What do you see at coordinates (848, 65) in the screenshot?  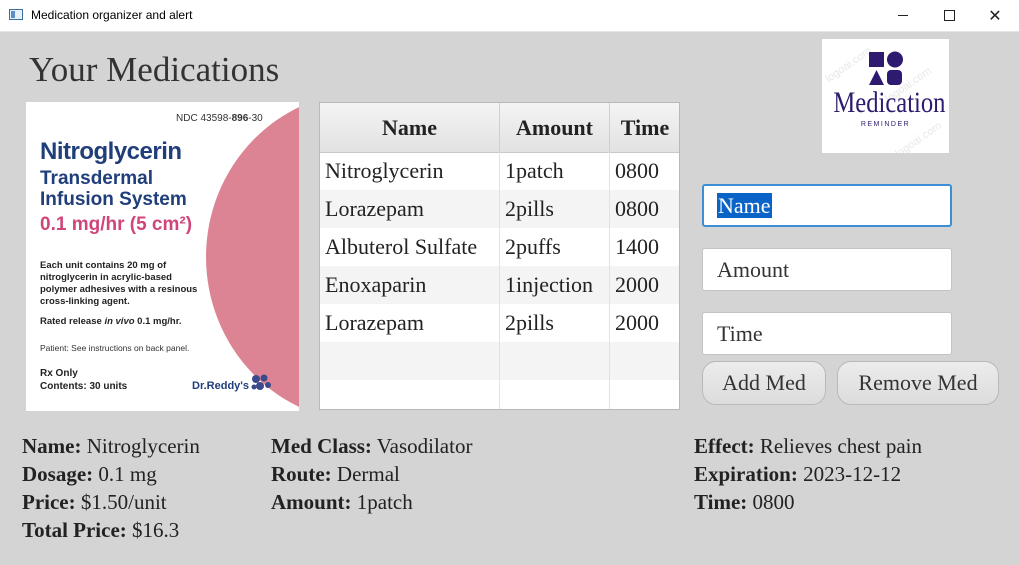 I see `logo-watermark: logoai.com` at bounding box center [848, 65].